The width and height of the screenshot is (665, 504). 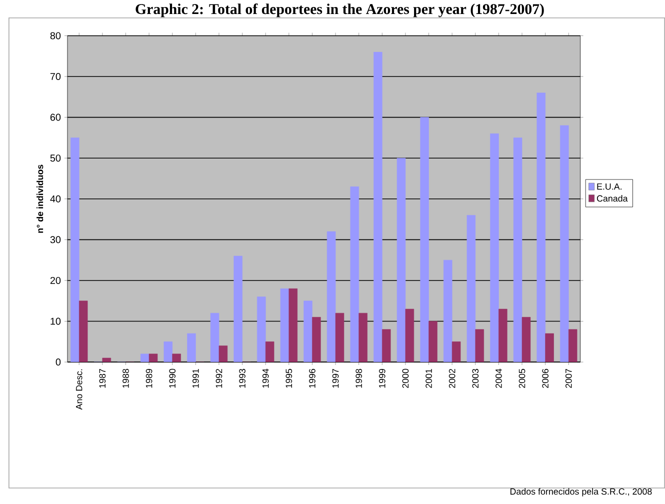 I want to click on x-tick-label: 2007, so click(x=568, y=378).